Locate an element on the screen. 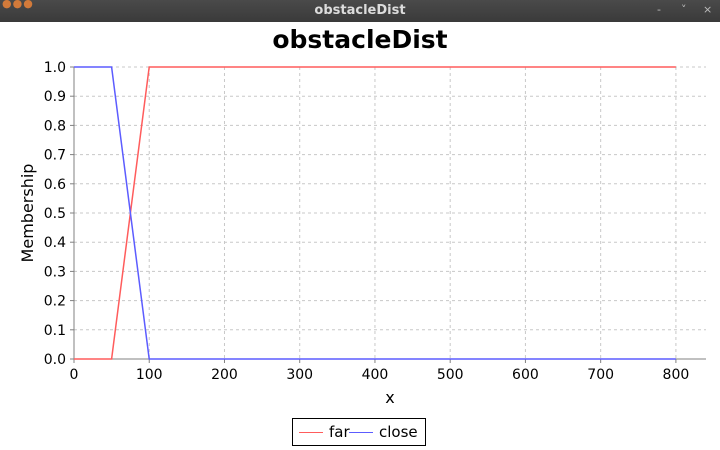 The height and width of the screenshot is (450, 720). y-tick-label: 0.2 is located at coordinates (55, 302).